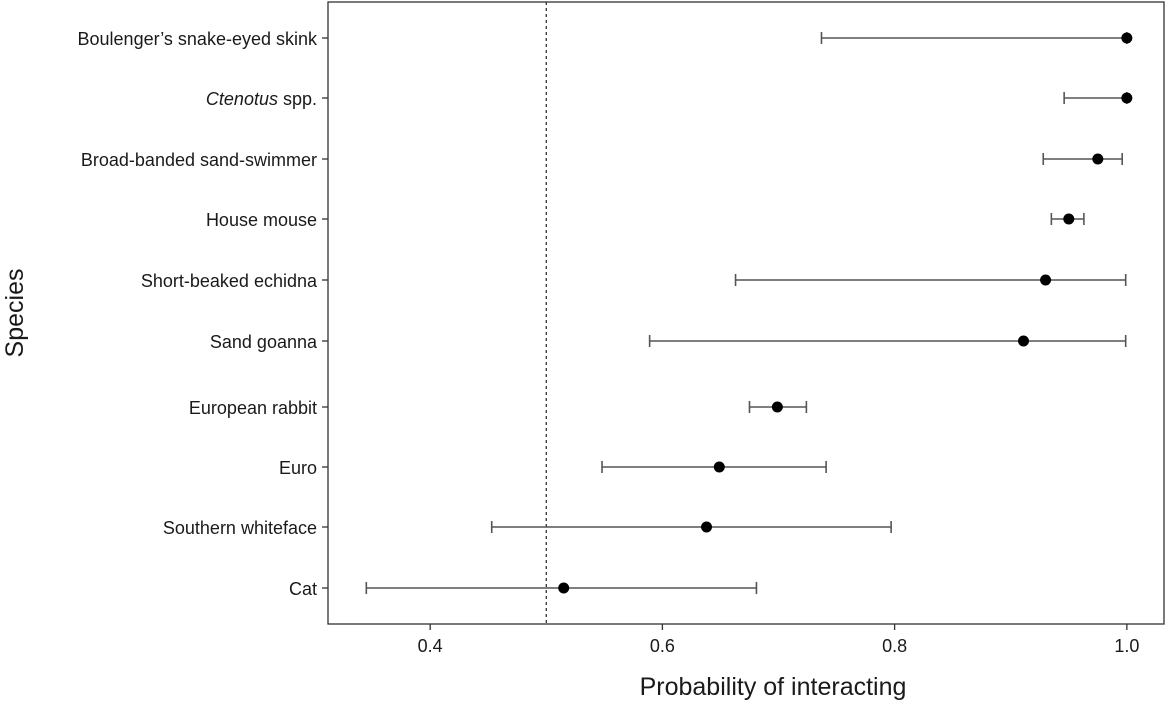  I want to click on x-tick-label: 1.0, so click(1126, 646).